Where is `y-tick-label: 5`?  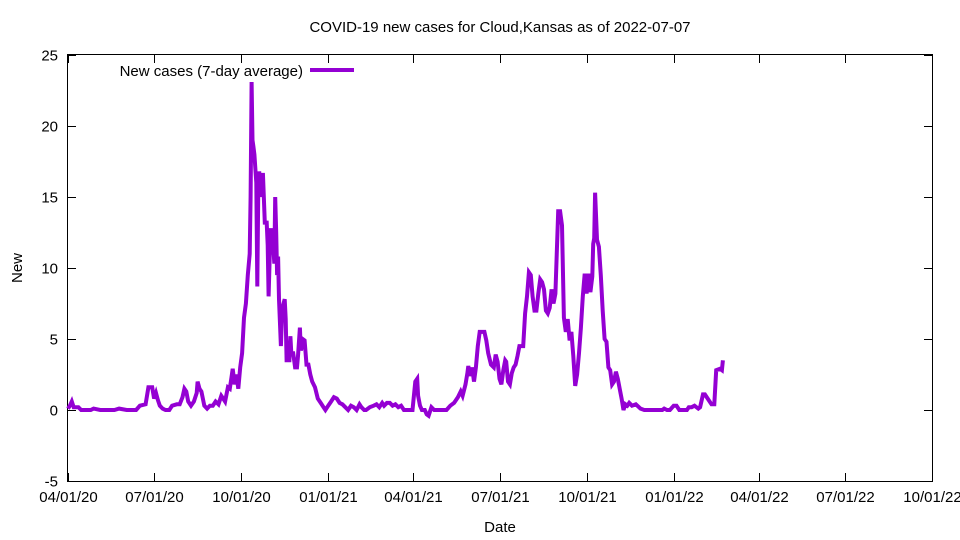 y-tick-label: 5 is located at coordinates (54, 340).